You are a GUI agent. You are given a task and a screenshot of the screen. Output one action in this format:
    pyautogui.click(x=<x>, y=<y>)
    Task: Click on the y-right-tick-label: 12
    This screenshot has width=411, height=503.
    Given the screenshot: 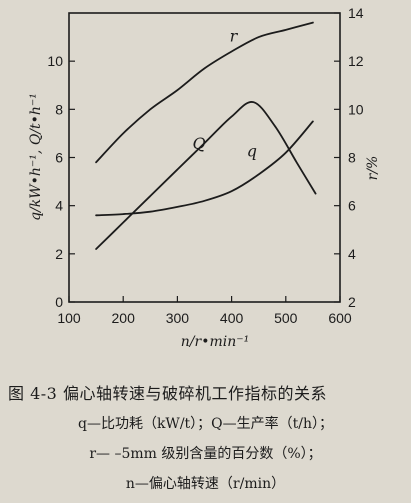 What is the action you would take?
    pyautogui.click(x=356, y=61)
    